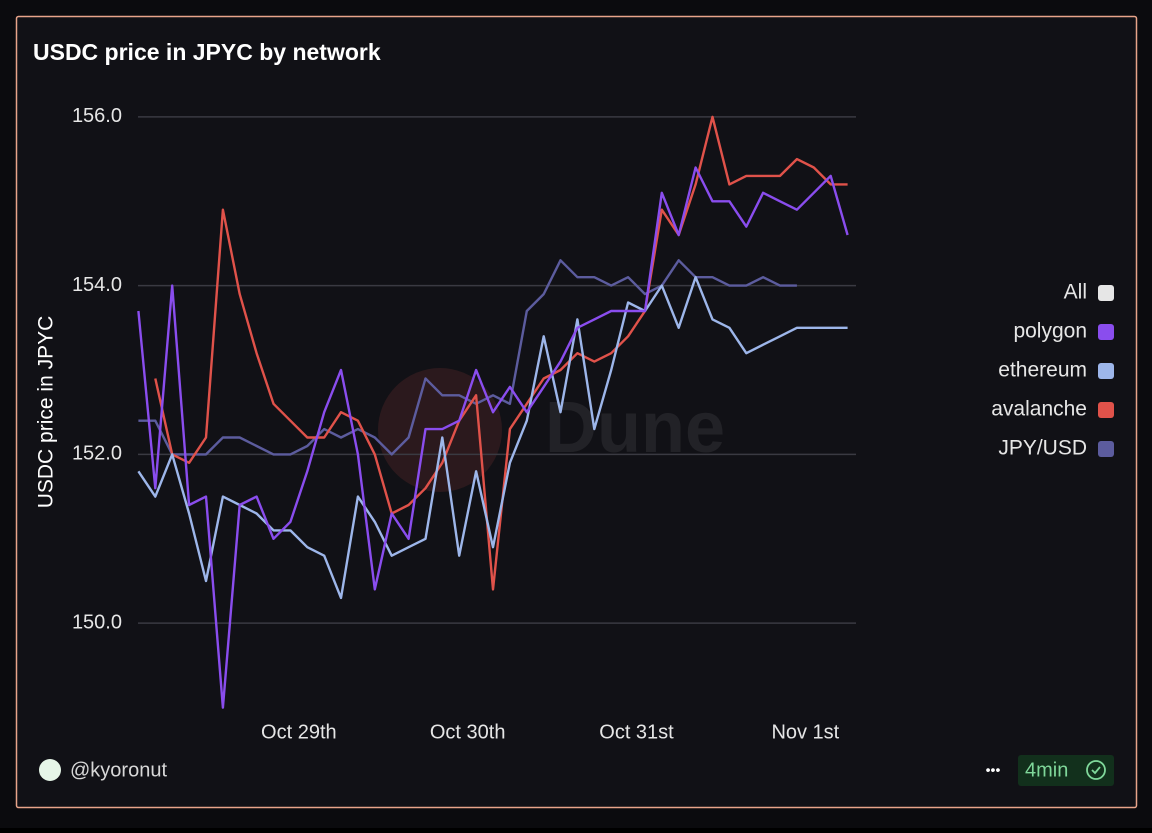  Describe the element at coordinates (299, 732) in the screenshot. I see `x-tick-label: Oct 29th` at that location.